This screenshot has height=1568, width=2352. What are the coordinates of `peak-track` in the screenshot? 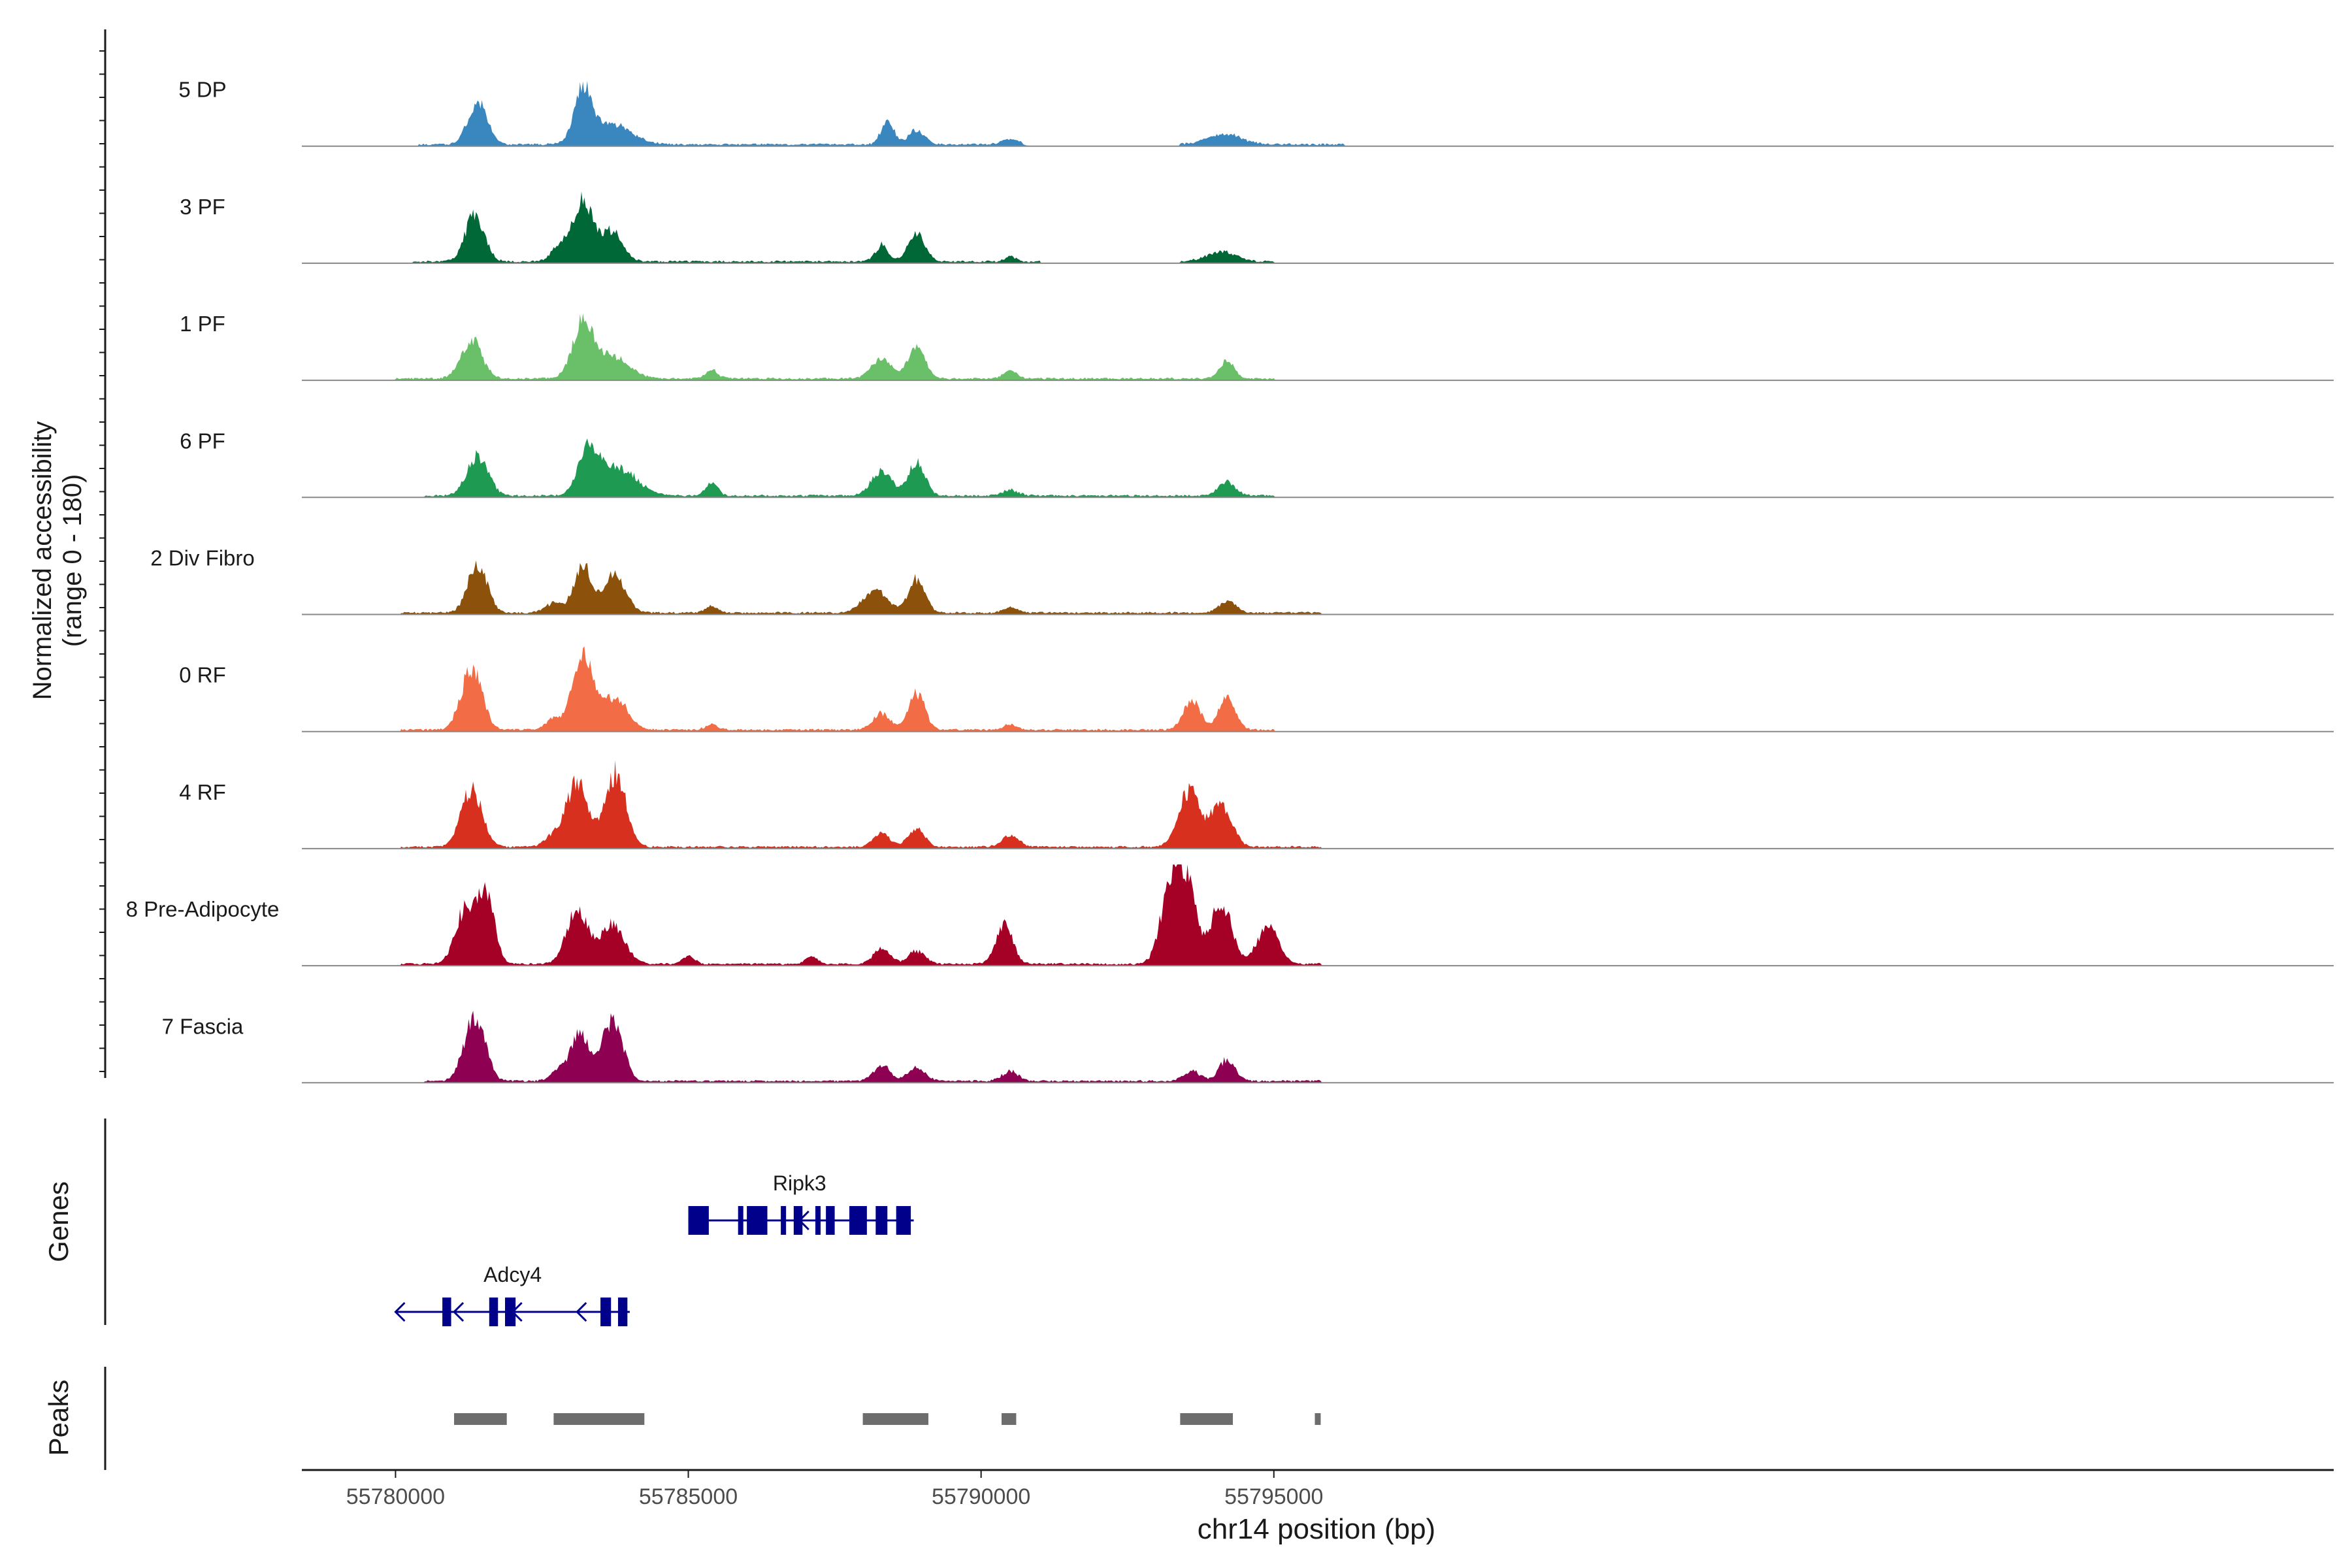 It's located at (887, 1419).